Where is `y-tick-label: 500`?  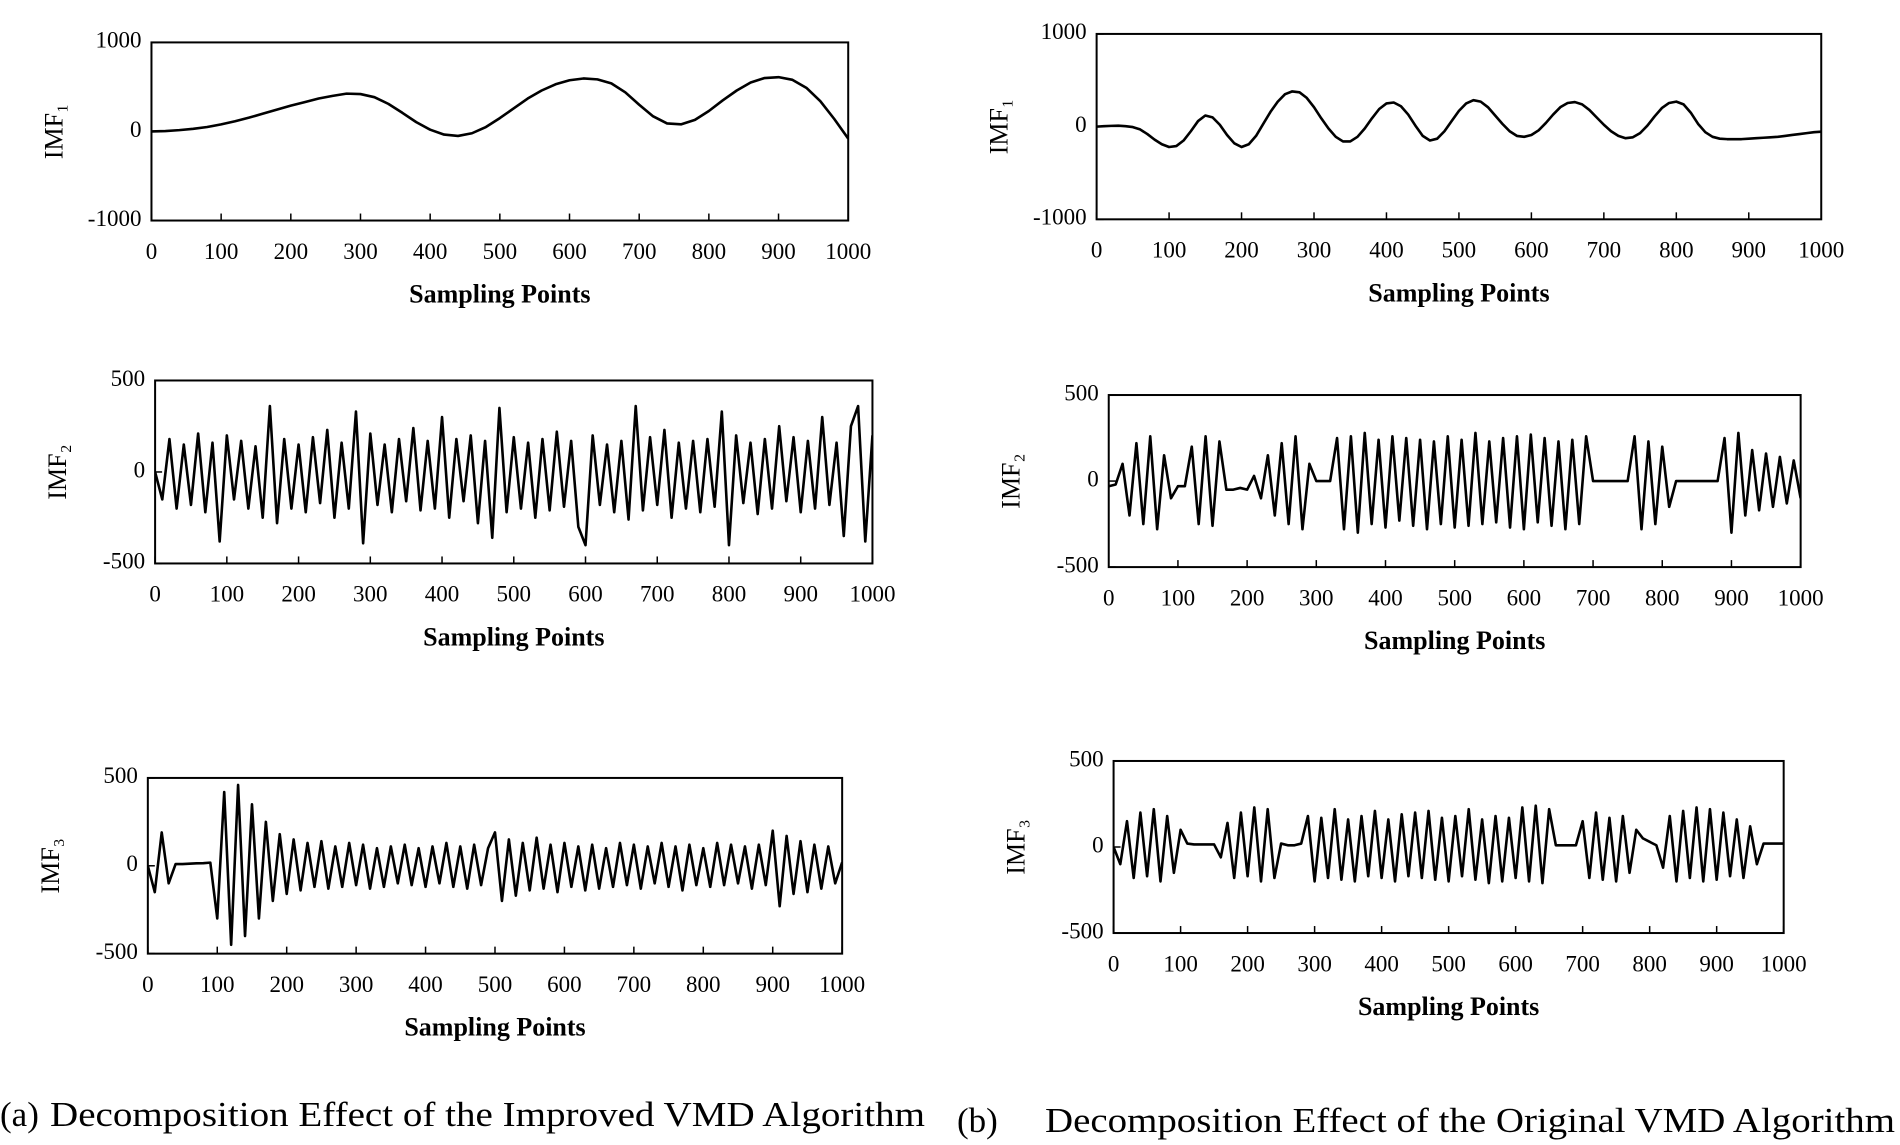 y-tick-label: 500 is located at coordinates (120, 775).